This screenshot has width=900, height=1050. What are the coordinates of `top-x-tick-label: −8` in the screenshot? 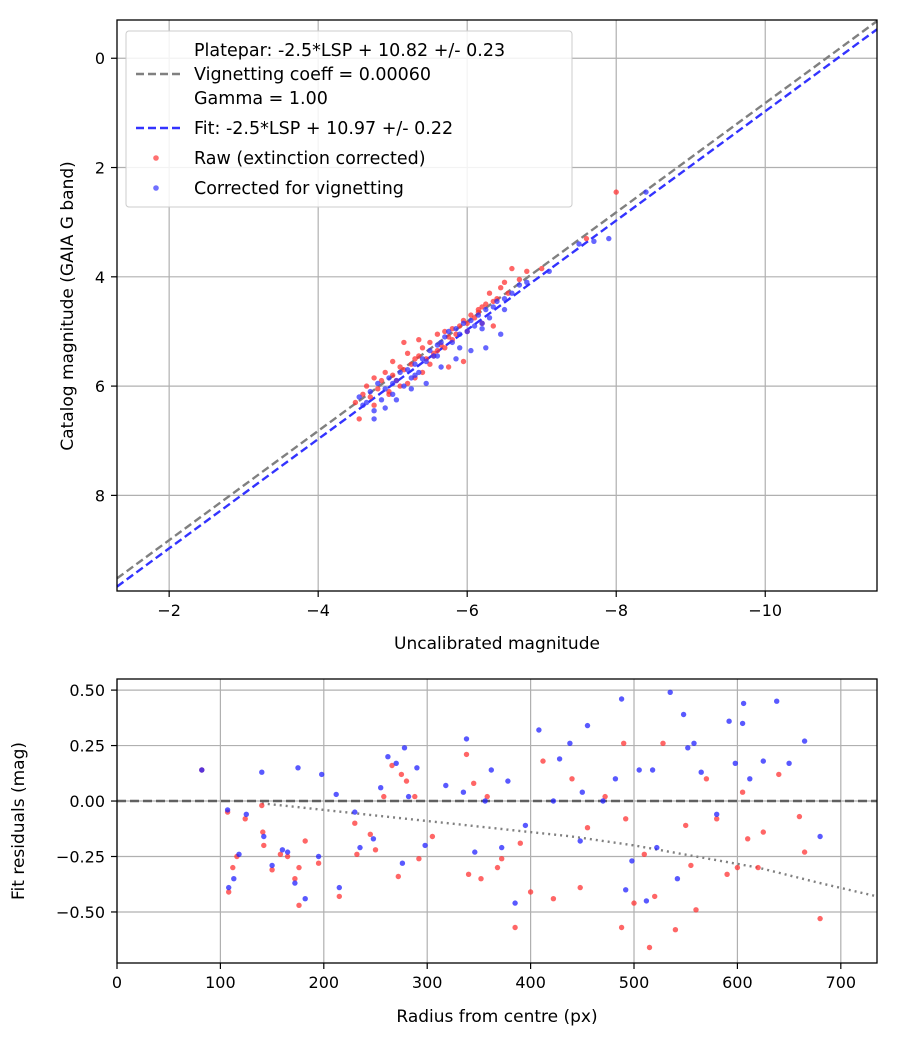 It's located at (616, 610).